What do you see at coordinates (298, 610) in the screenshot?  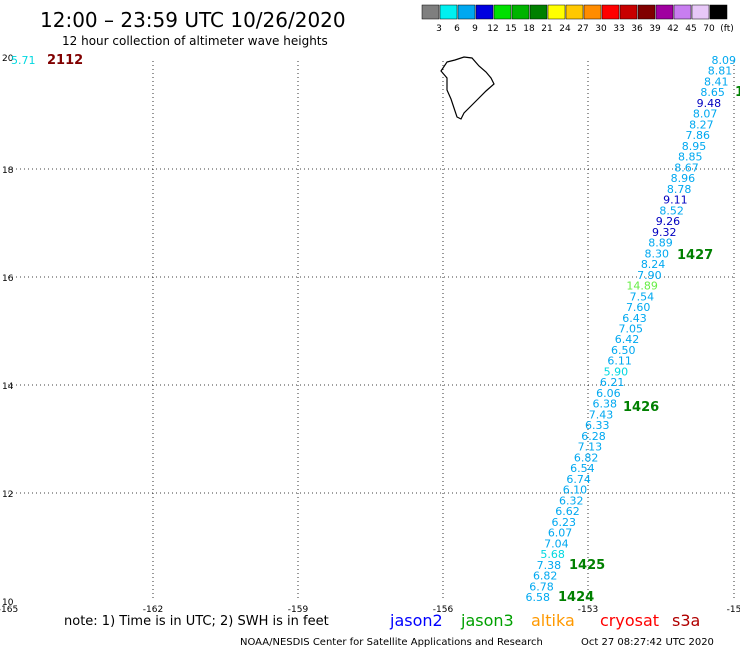 I see `lon-tick-label: -159` at bounding box center [298, 610].